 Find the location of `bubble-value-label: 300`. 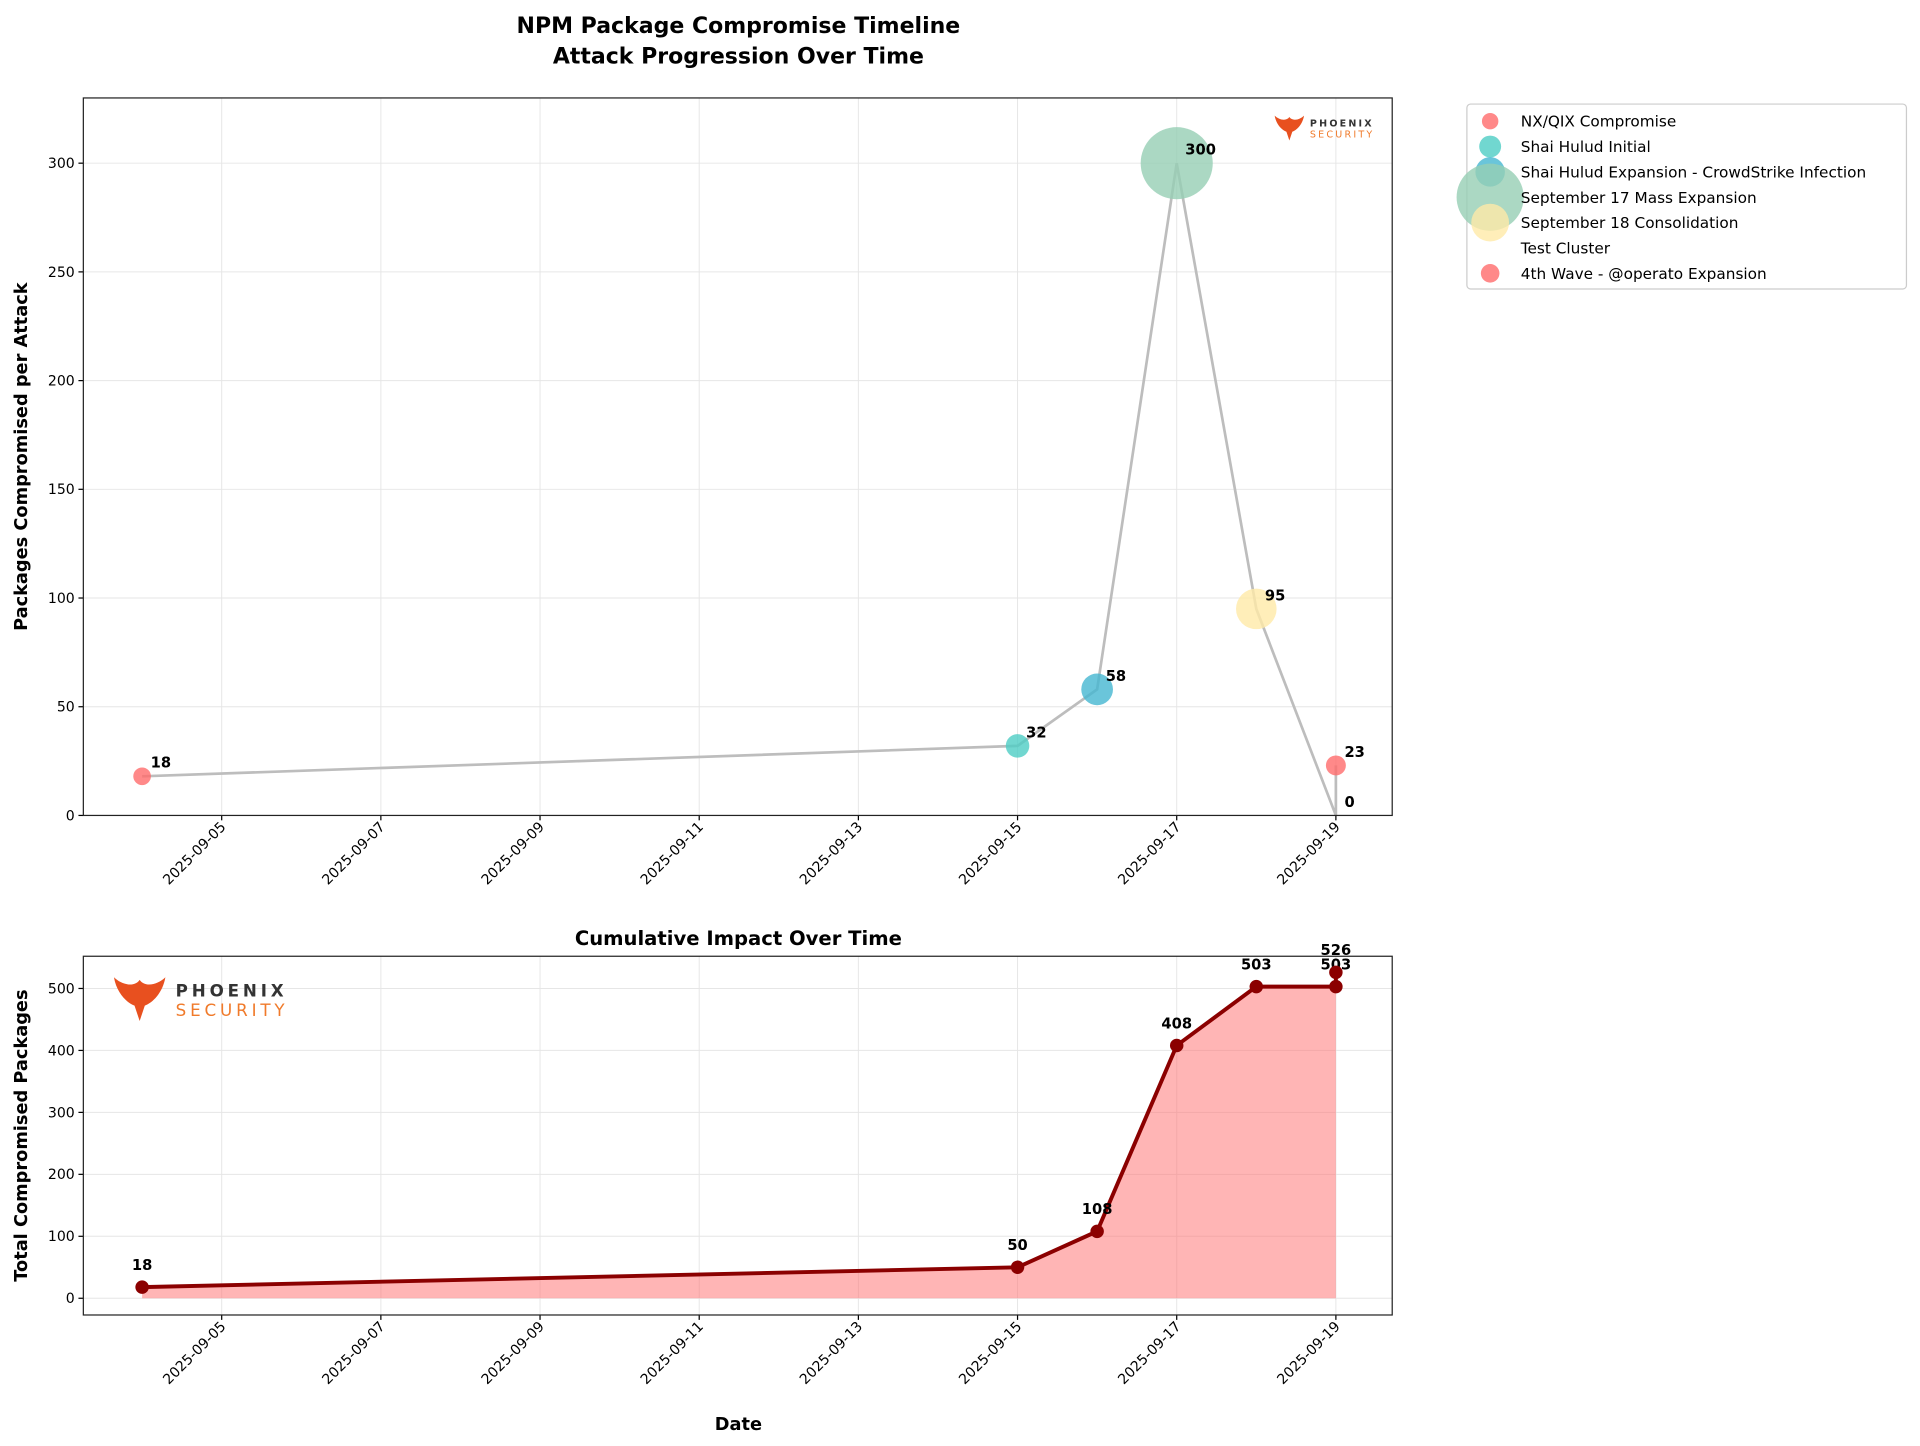

bubble-value-label: 300 is located at coordinates (1200, 150).